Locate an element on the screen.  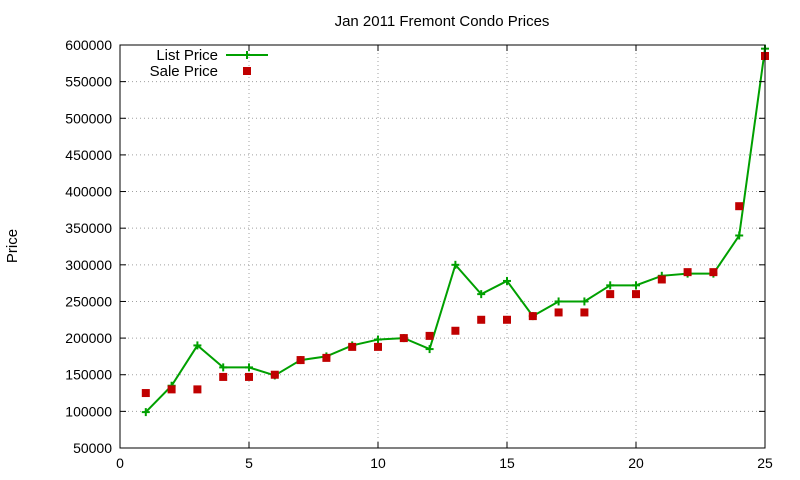
y-tick-label: 250000 is located at coordinates (88, 301).